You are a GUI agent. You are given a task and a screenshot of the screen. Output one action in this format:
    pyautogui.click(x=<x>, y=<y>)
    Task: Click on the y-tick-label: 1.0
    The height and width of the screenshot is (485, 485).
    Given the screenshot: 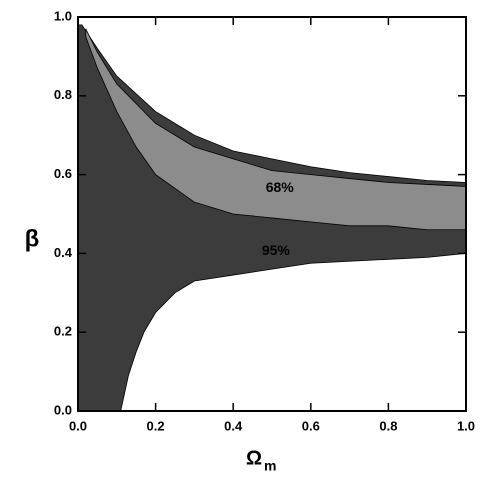 What is the action you would take?
    pyautogui.click(x=63, y=15)
    